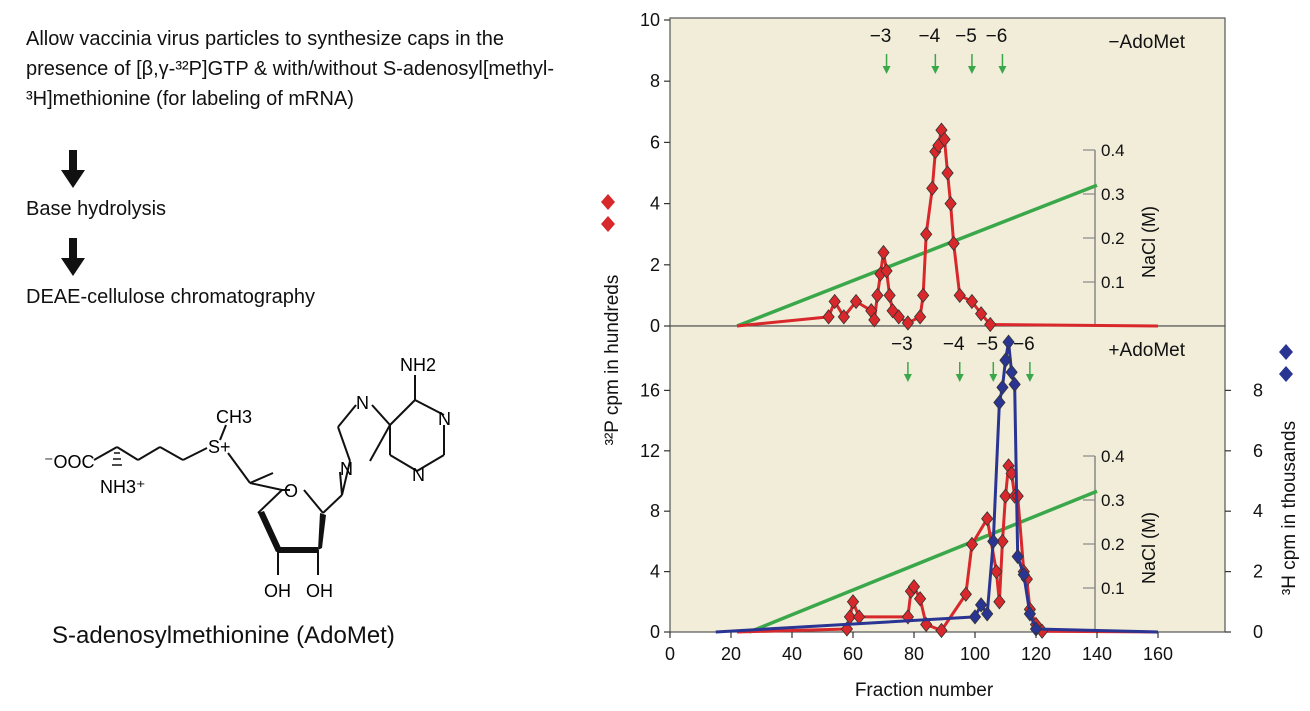  Describe the element at coordinates (612, 360) in the screenshot. I see `y-left-axis-label: ³²P cpm in hundreds` at that location.